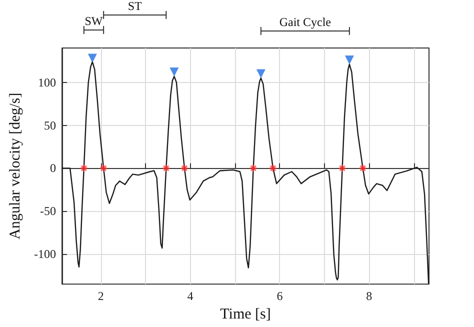  Describe the element at coordinates (50, 125) in the screenshot. I see `y-tick-label: 50` at that location.